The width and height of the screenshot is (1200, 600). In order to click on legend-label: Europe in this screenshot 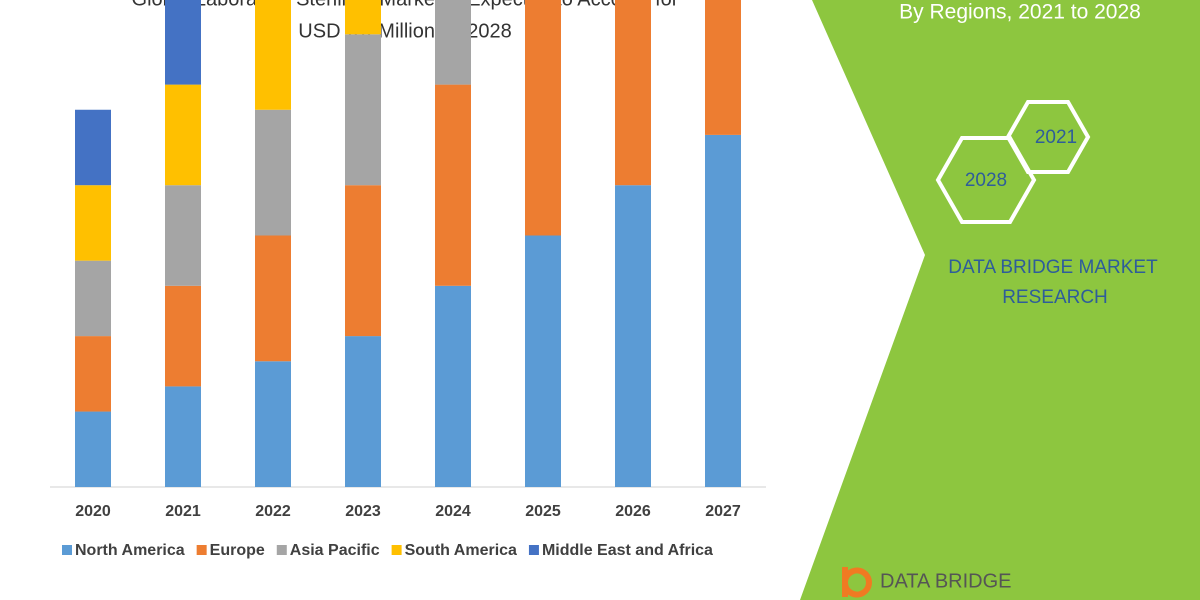, I will do `click(237, 550)`.